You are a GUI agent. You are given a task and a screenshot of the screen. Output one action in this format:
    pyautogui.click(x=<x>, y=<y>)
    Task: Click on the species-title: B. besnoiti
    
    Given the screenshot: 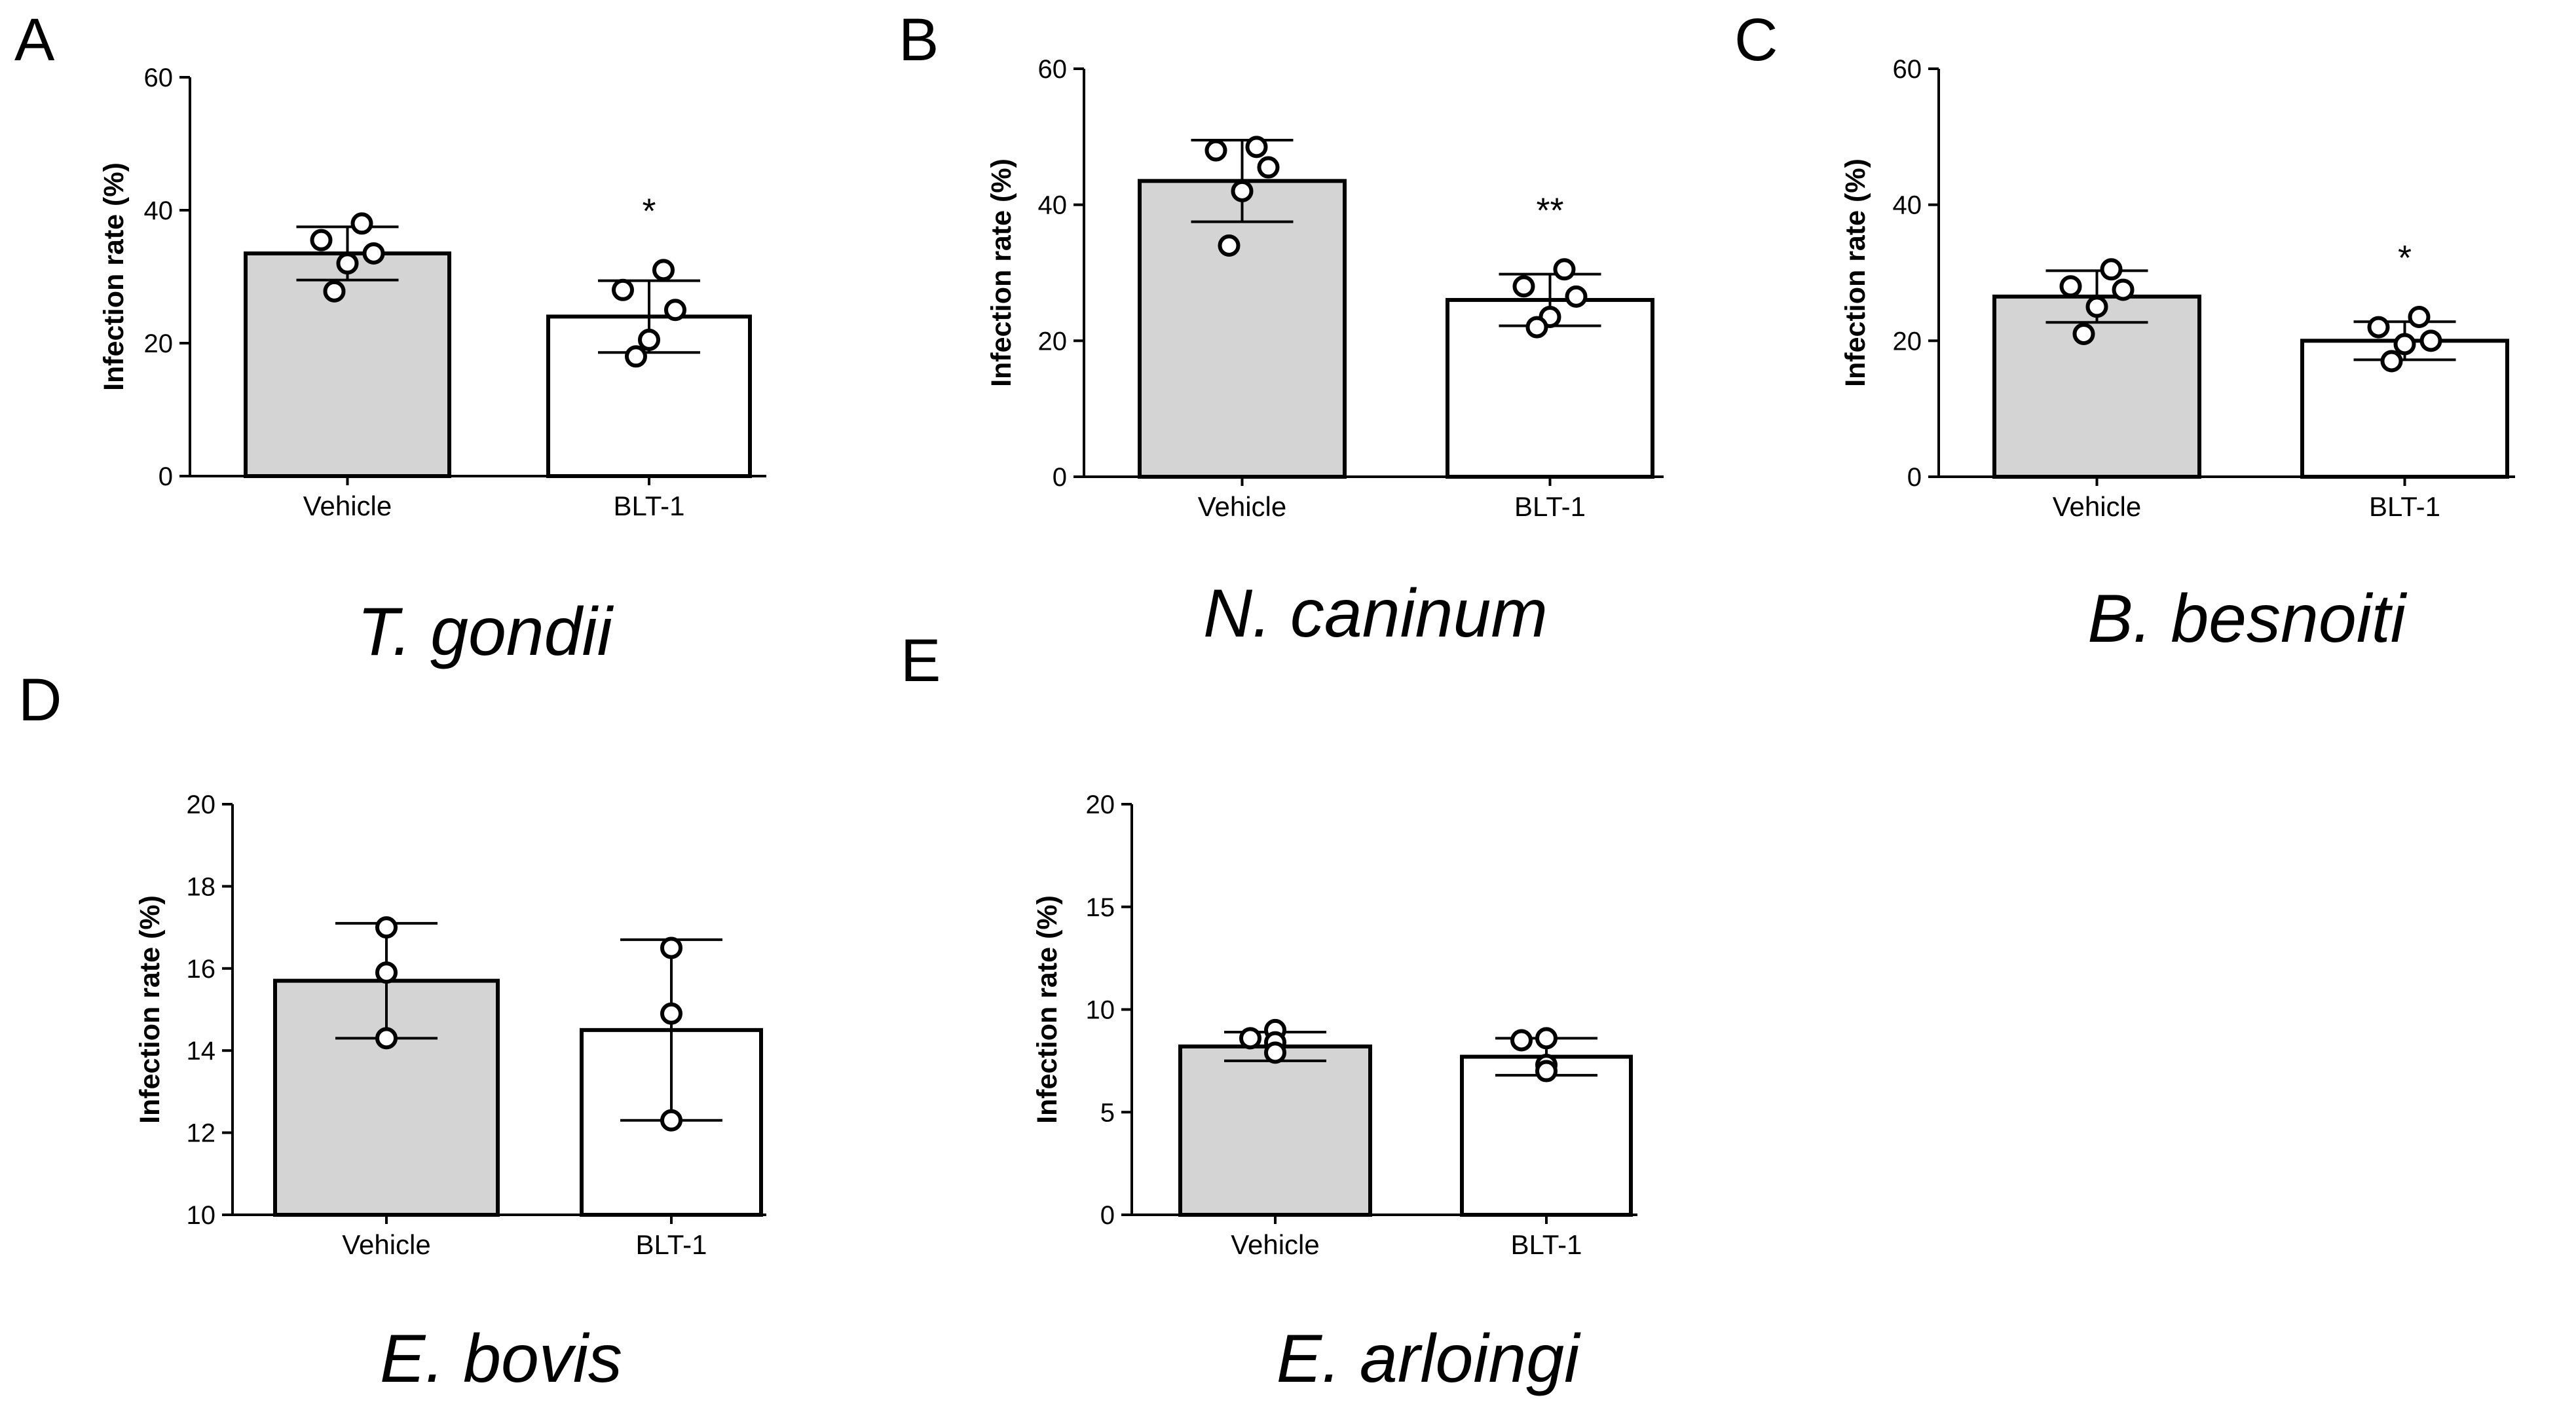 What is the action you would take?
    pyautogui.click(x=2247, y=619)
    